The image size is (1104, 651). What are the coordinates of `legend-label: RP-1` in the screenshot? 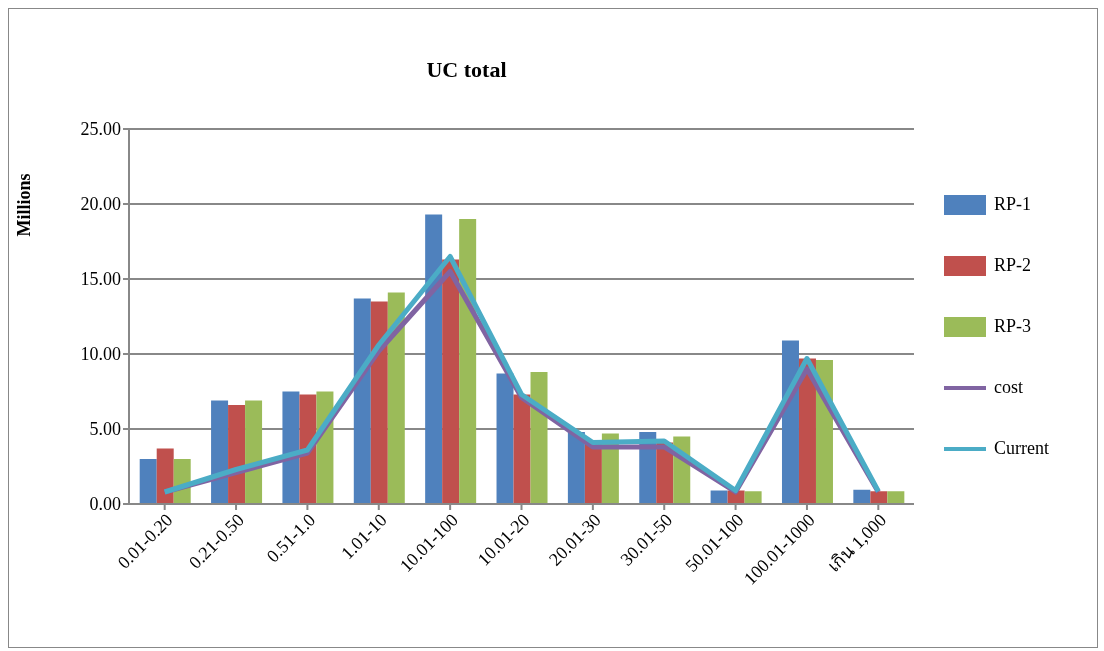 It's located at (1013, 204).